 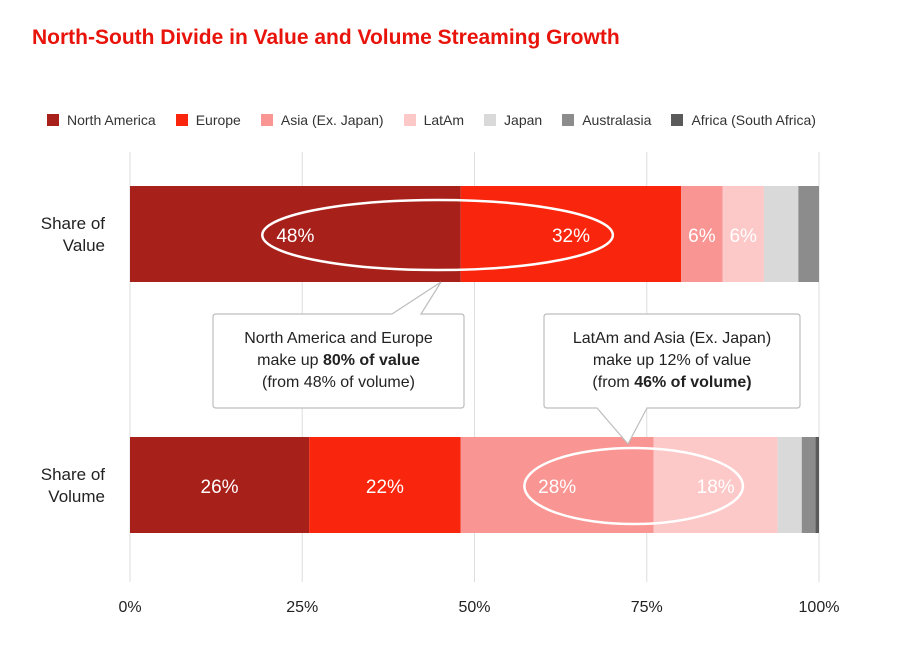 I want to click on data-label-share-of-value-north-america: 48%, so click(x=295, y=236).